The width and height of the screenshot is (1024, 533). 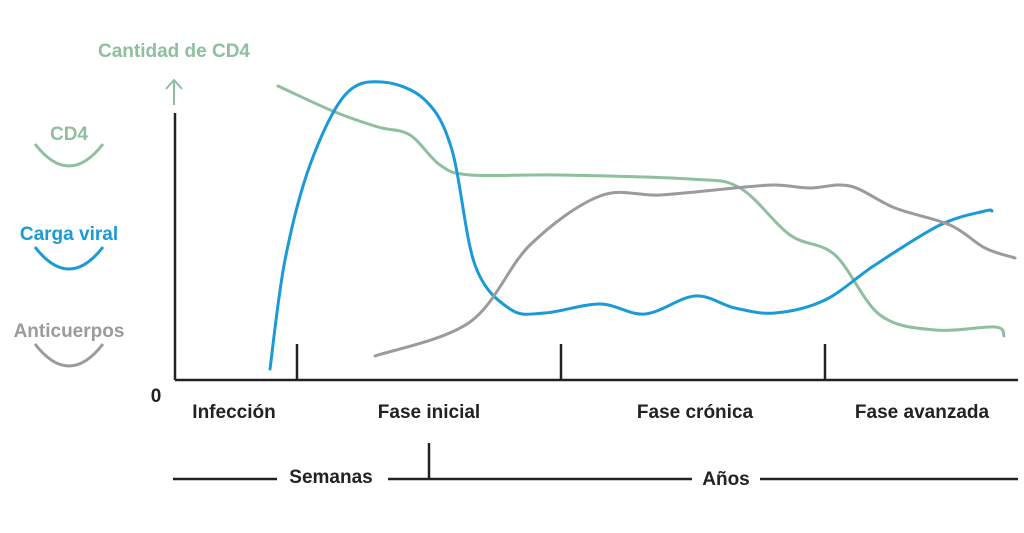 I want to click on y-axis-title: Cantidad de CD4, so click(x=174, y=51).